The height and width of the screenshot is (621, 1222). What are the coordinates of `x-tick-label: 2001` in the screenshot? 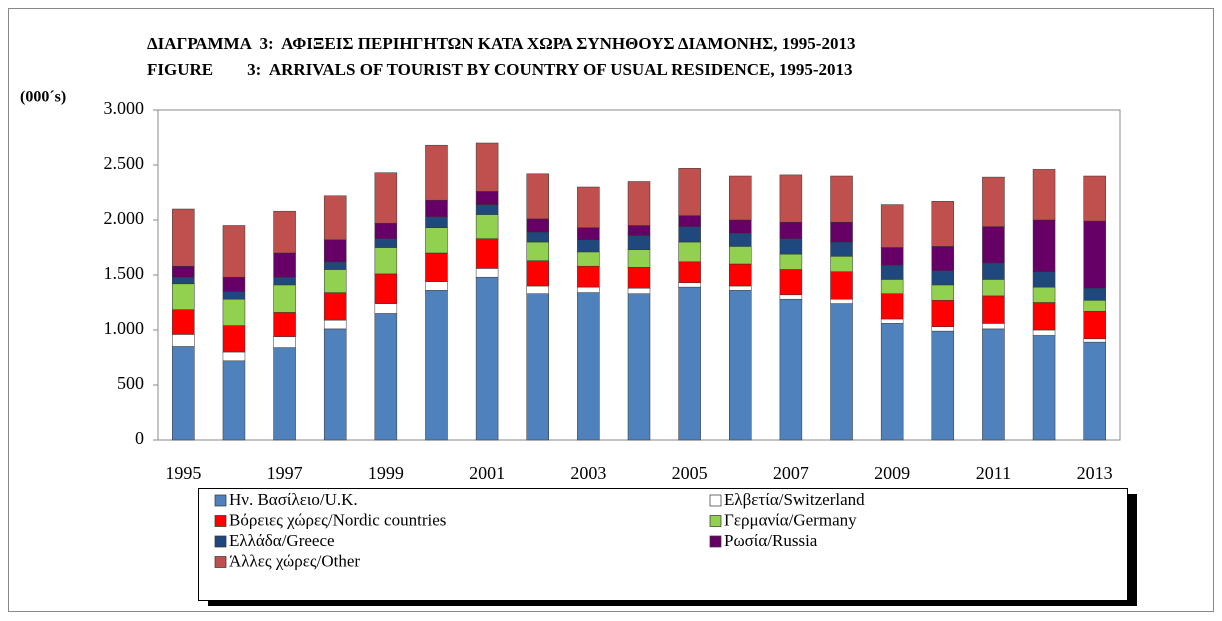 It's located at (487, 473).